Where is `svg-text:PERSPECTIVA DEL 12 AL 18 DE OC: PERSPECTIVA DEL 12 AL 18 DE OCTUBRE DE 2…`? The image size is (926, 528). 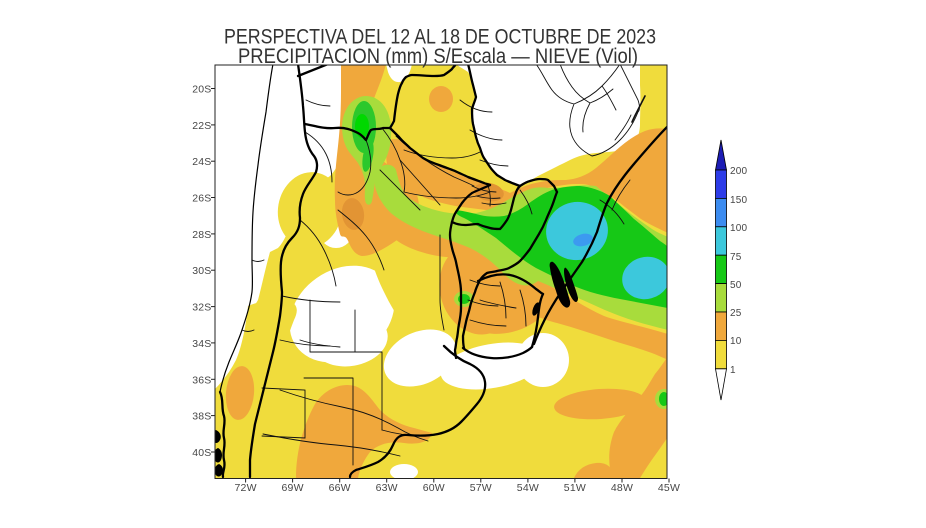
svg-text:PERSPECTIVA DEL 12 AL 18 DE OC: PERSPECTIVA DEL 12 AL 18 DE OCTUBRE DE 2… is located at coordinates (440, 37).